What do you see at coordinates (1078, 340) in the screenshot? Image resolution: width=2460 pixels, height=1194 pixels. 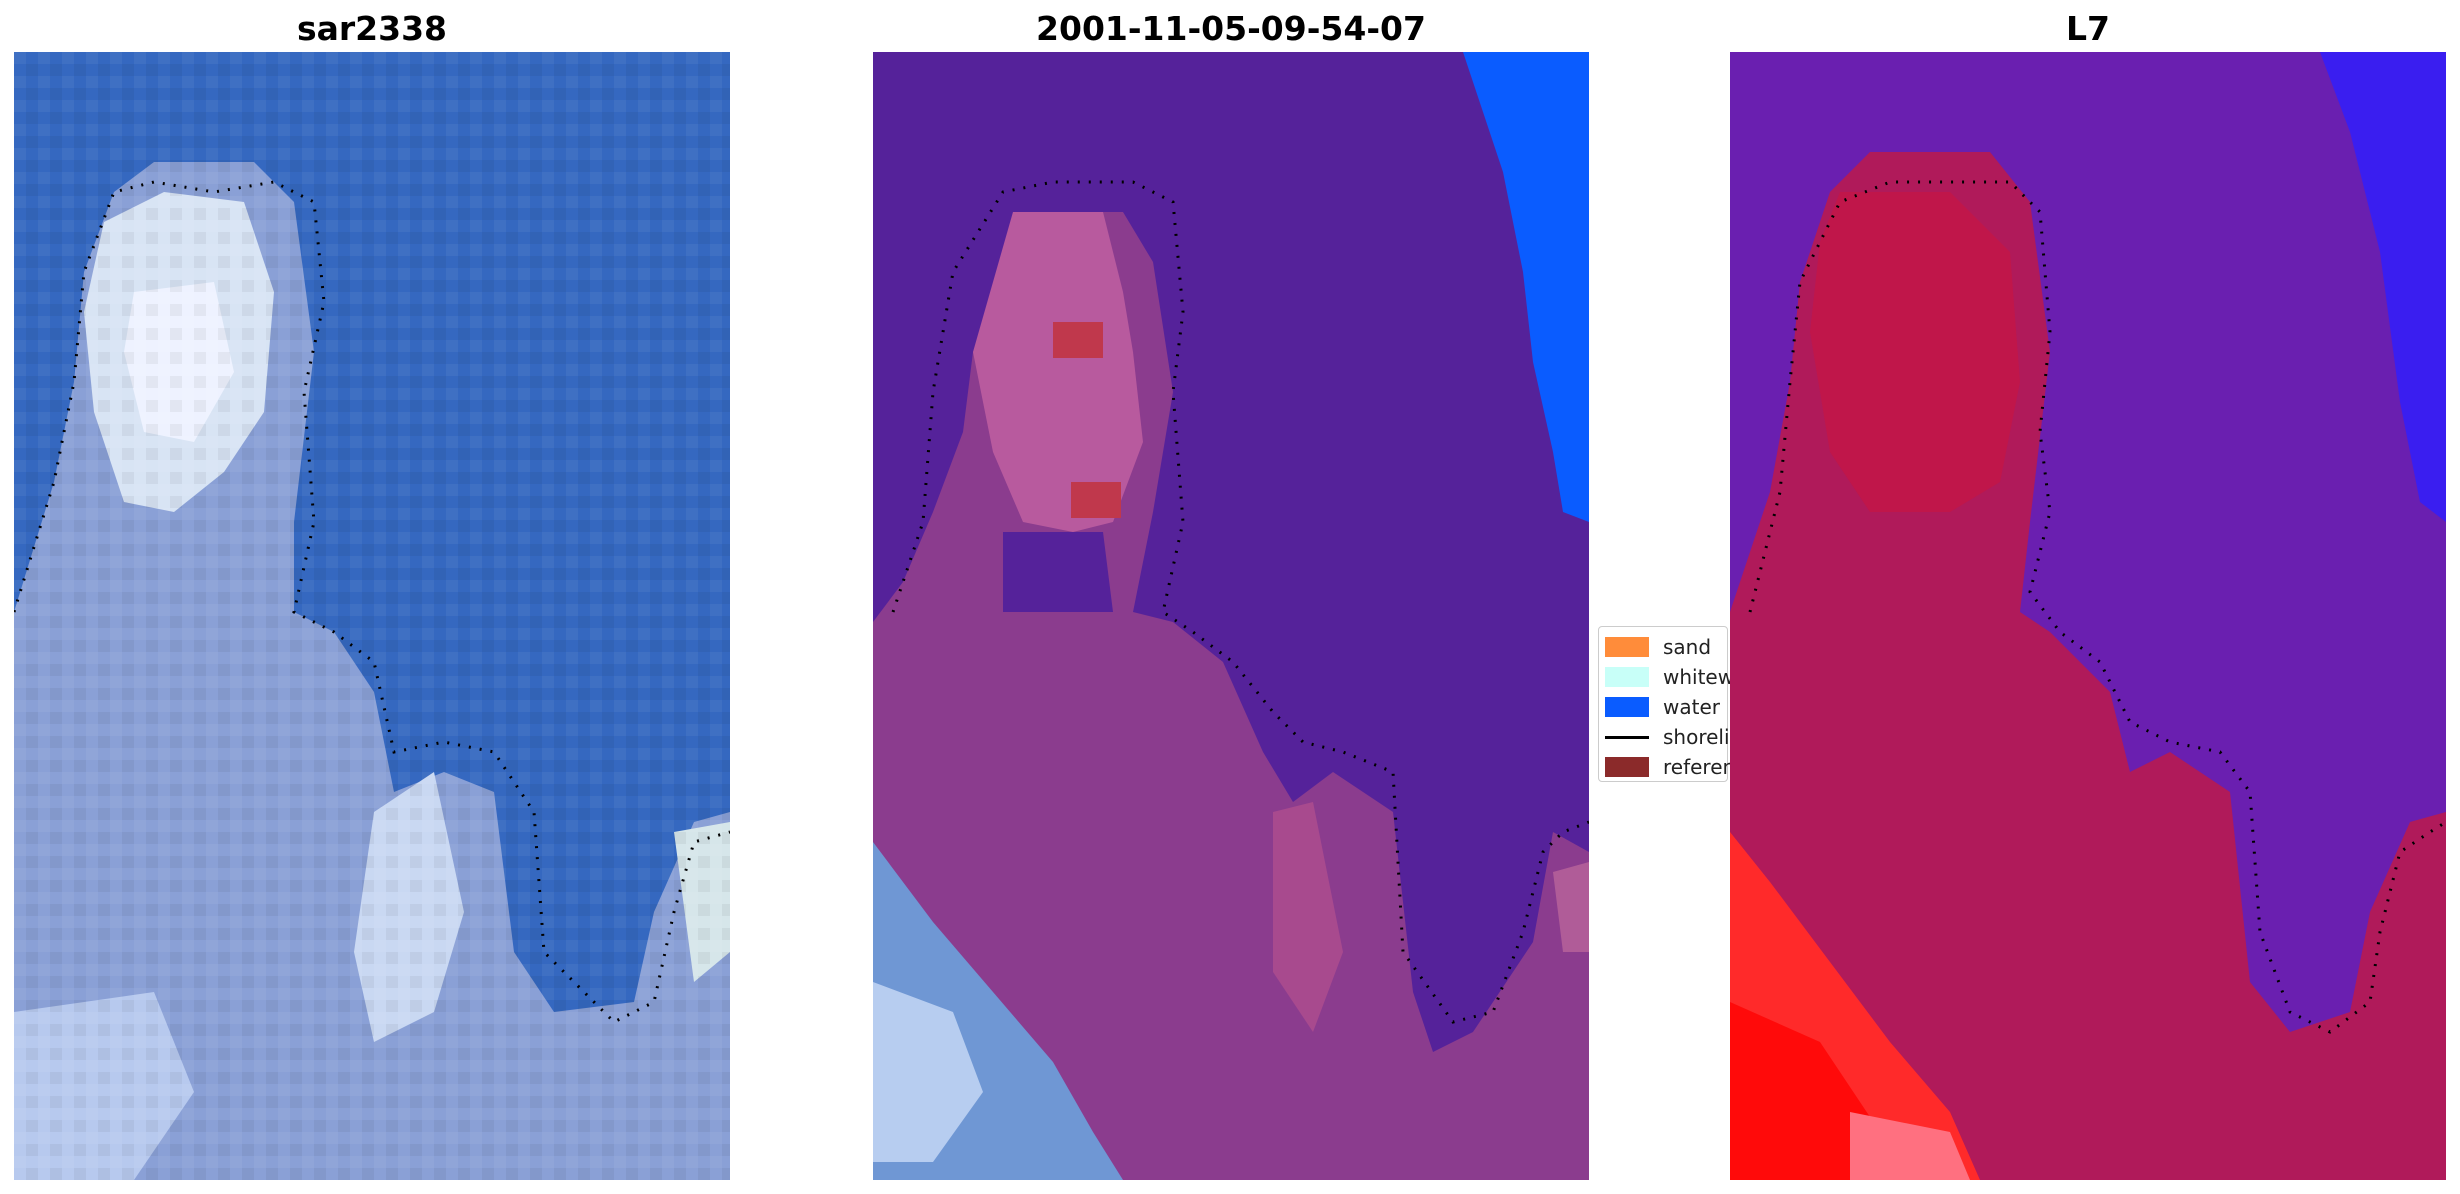 I see `reference-block` at bounding box center [1078, 340].